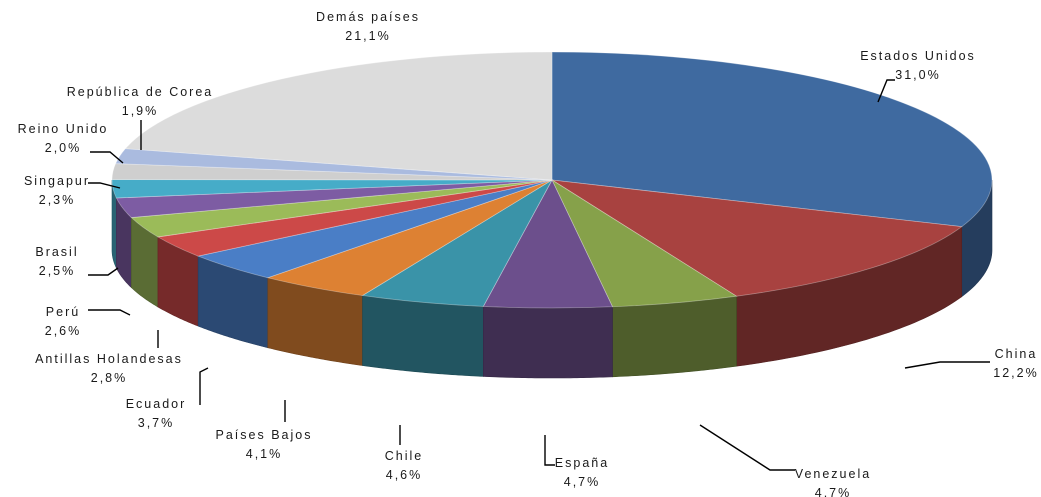  I want to click on leader-line-china, so click(947, 365).